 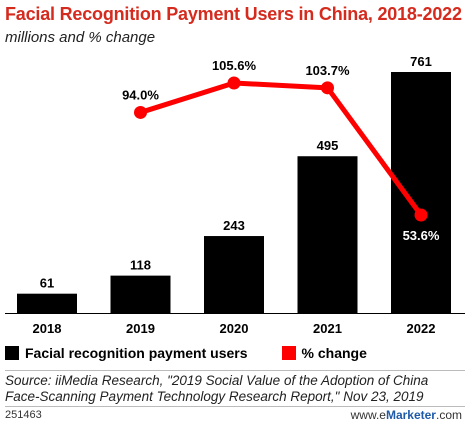 What do you see at coordinates (234, 274) in the screenshot?
I see `bar-2020` at bounding box center [234, 274].